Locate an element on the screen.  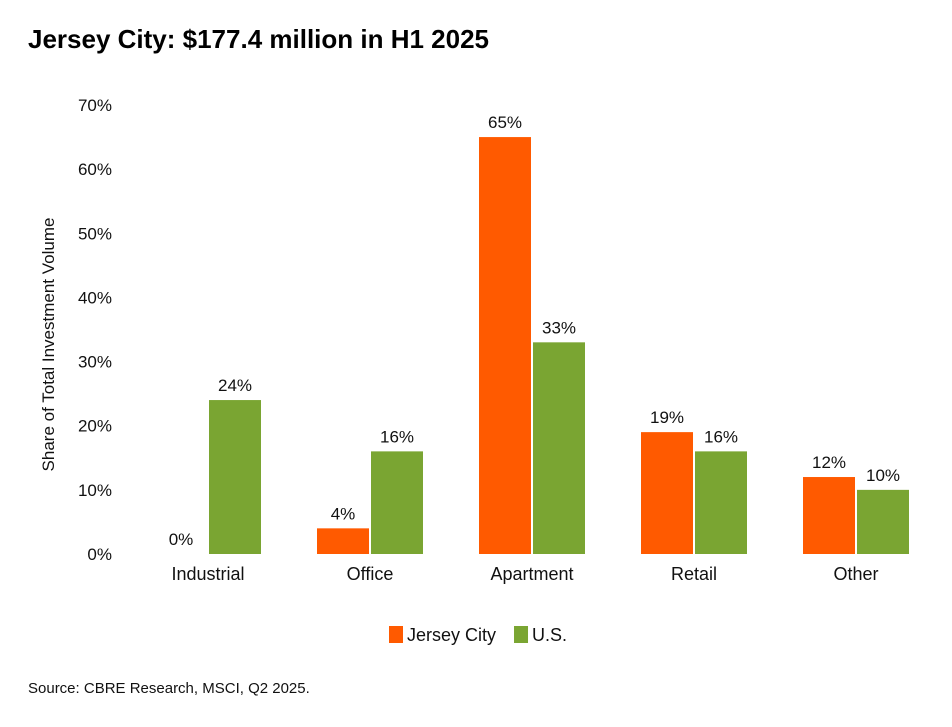
y-tick-label: 20% is located at coordinates (95, 426).